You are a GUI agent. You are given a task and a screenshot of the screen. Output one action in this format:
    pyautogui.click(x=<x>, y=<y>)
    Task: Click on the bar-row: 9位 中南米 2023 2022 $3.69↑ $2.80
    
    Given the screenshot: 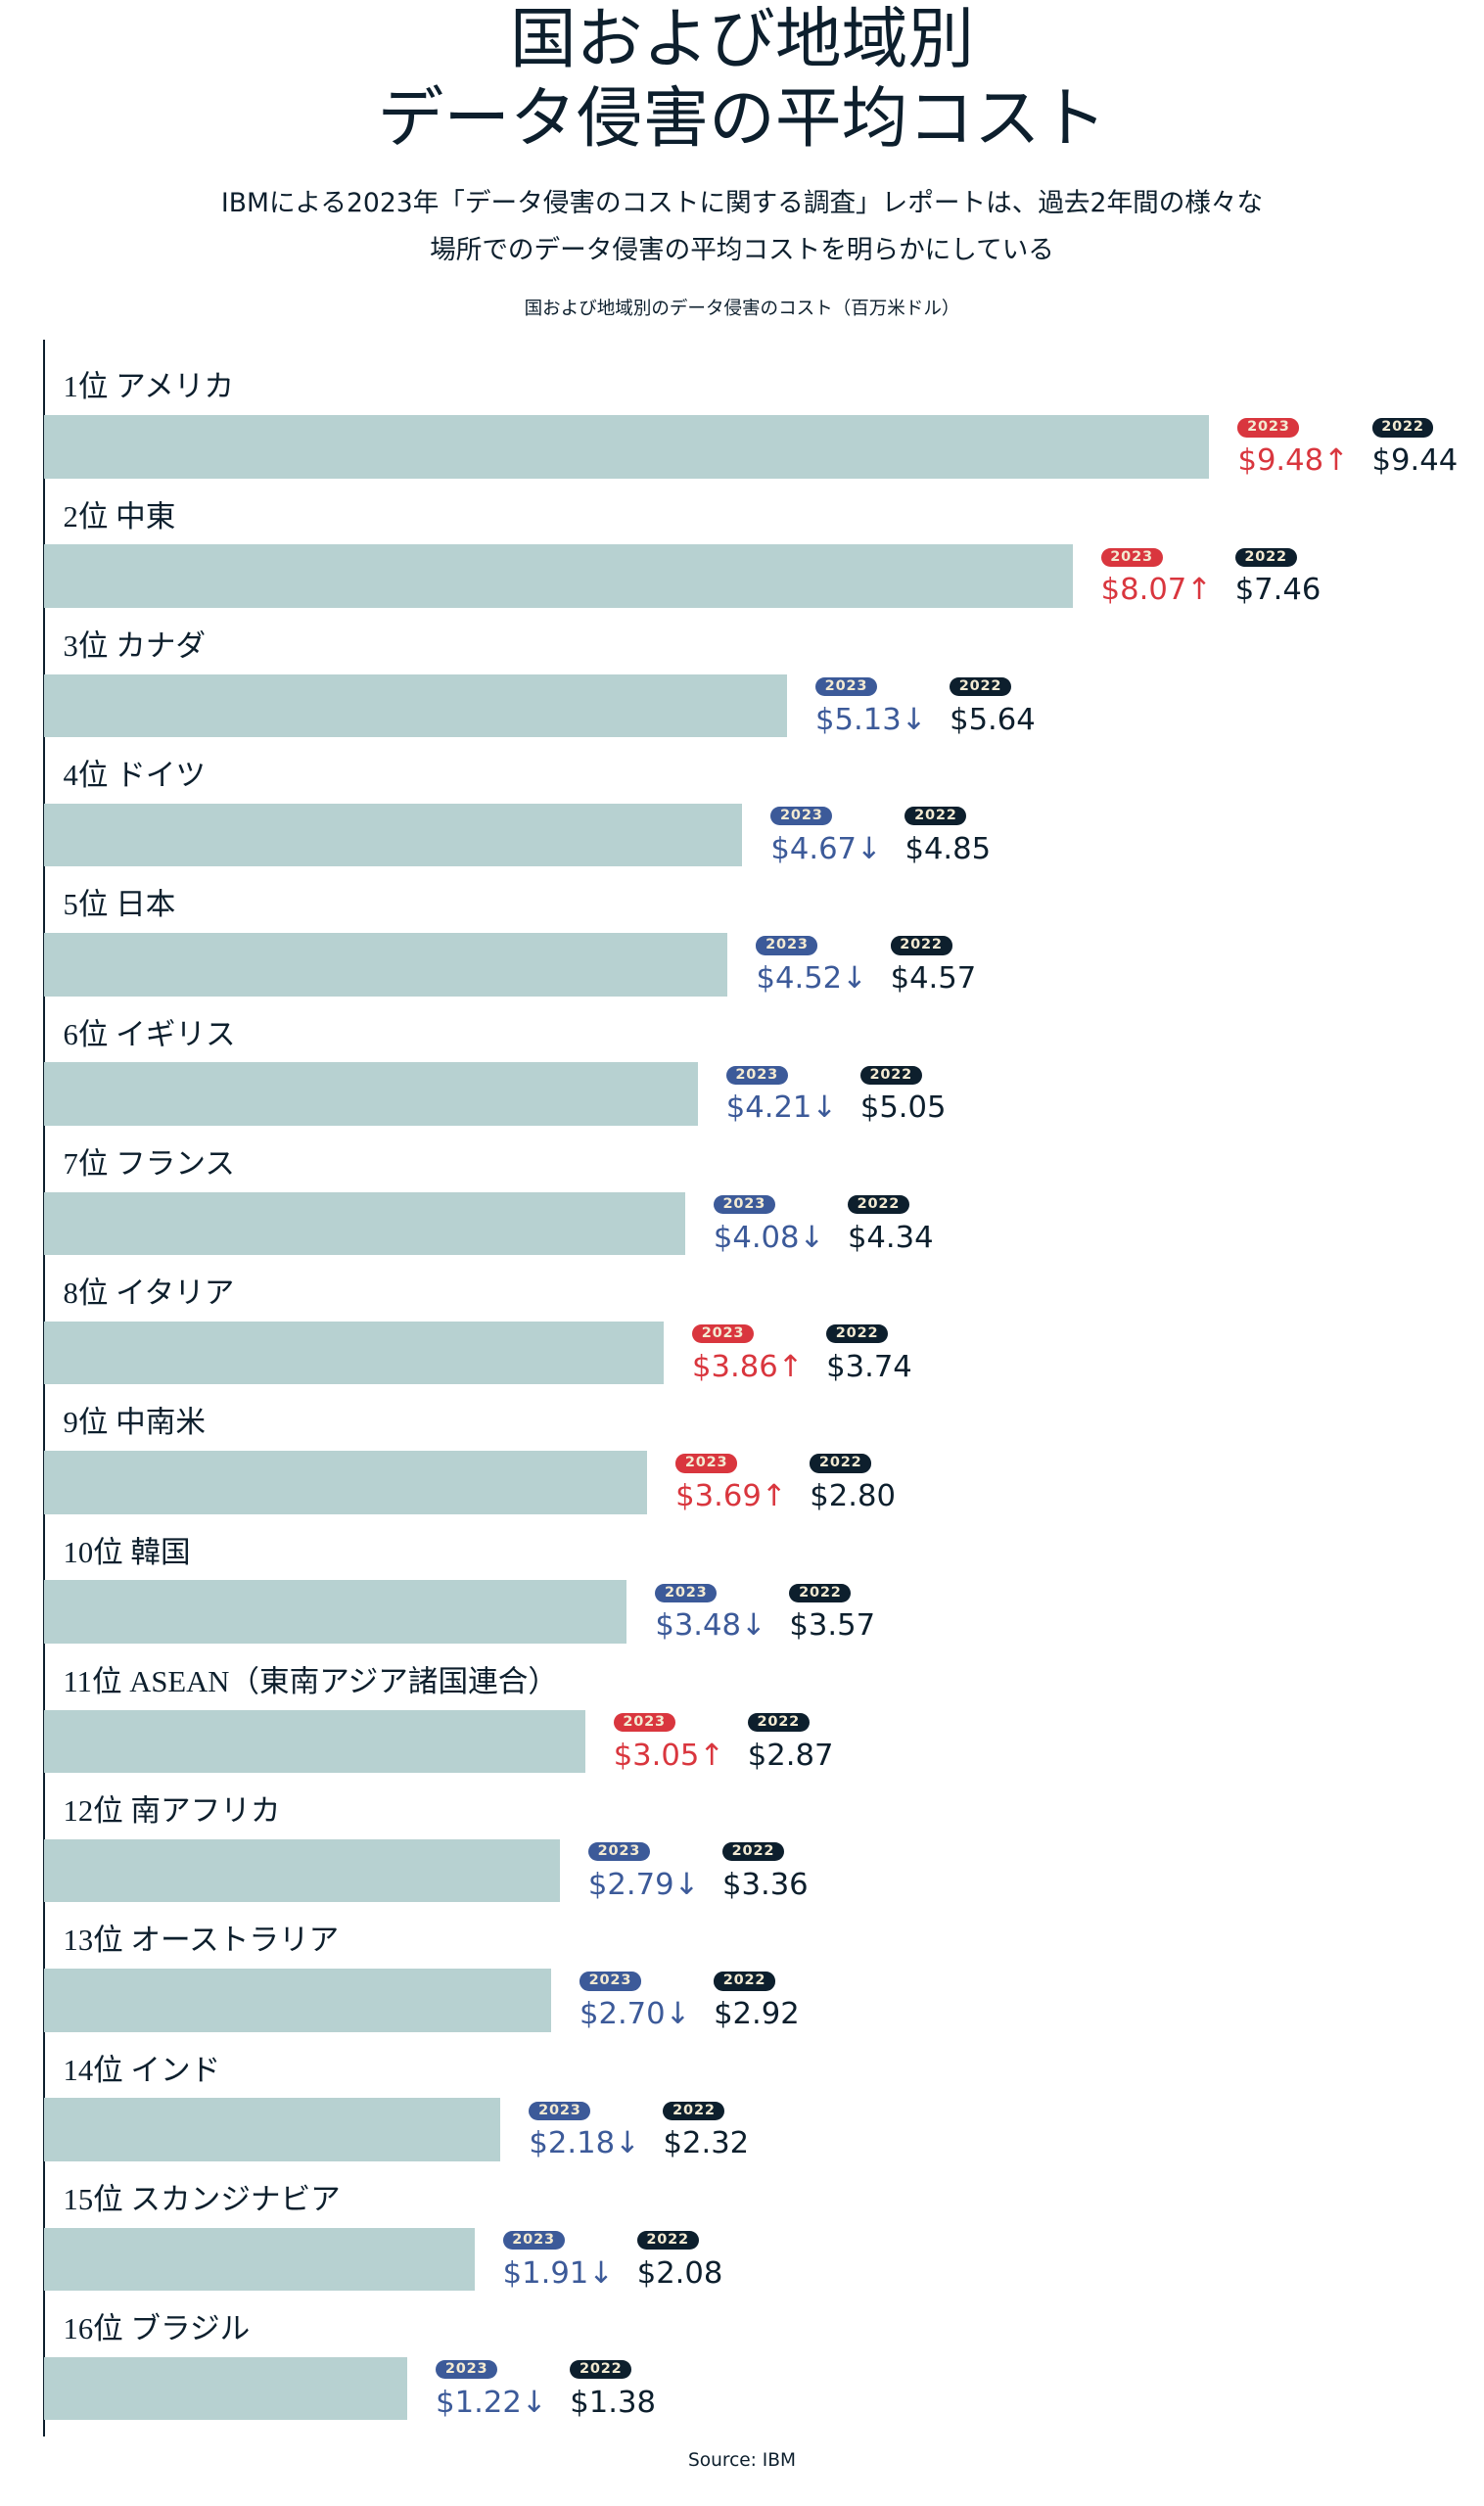 What is the action you would take?
    pyautogui.click(x=764, y=1444)
    